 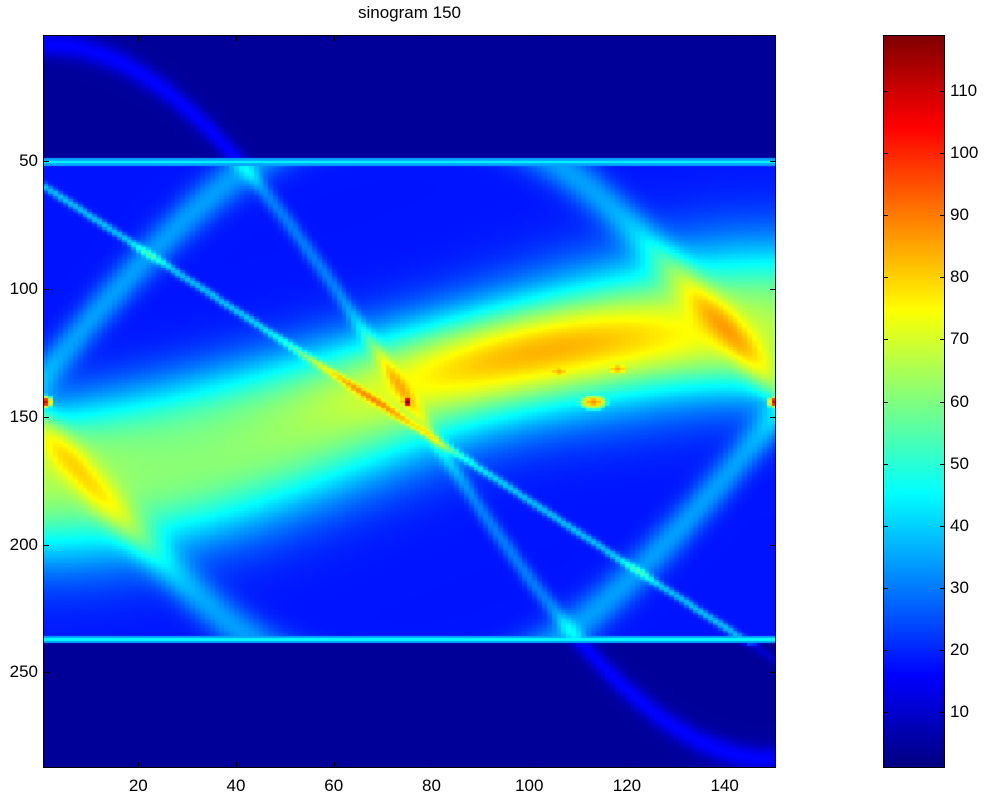 What do you see at coordinates (334, 785) in the screenshot?
I see `x-tick-label: 60` at bounding box center [334, 785].